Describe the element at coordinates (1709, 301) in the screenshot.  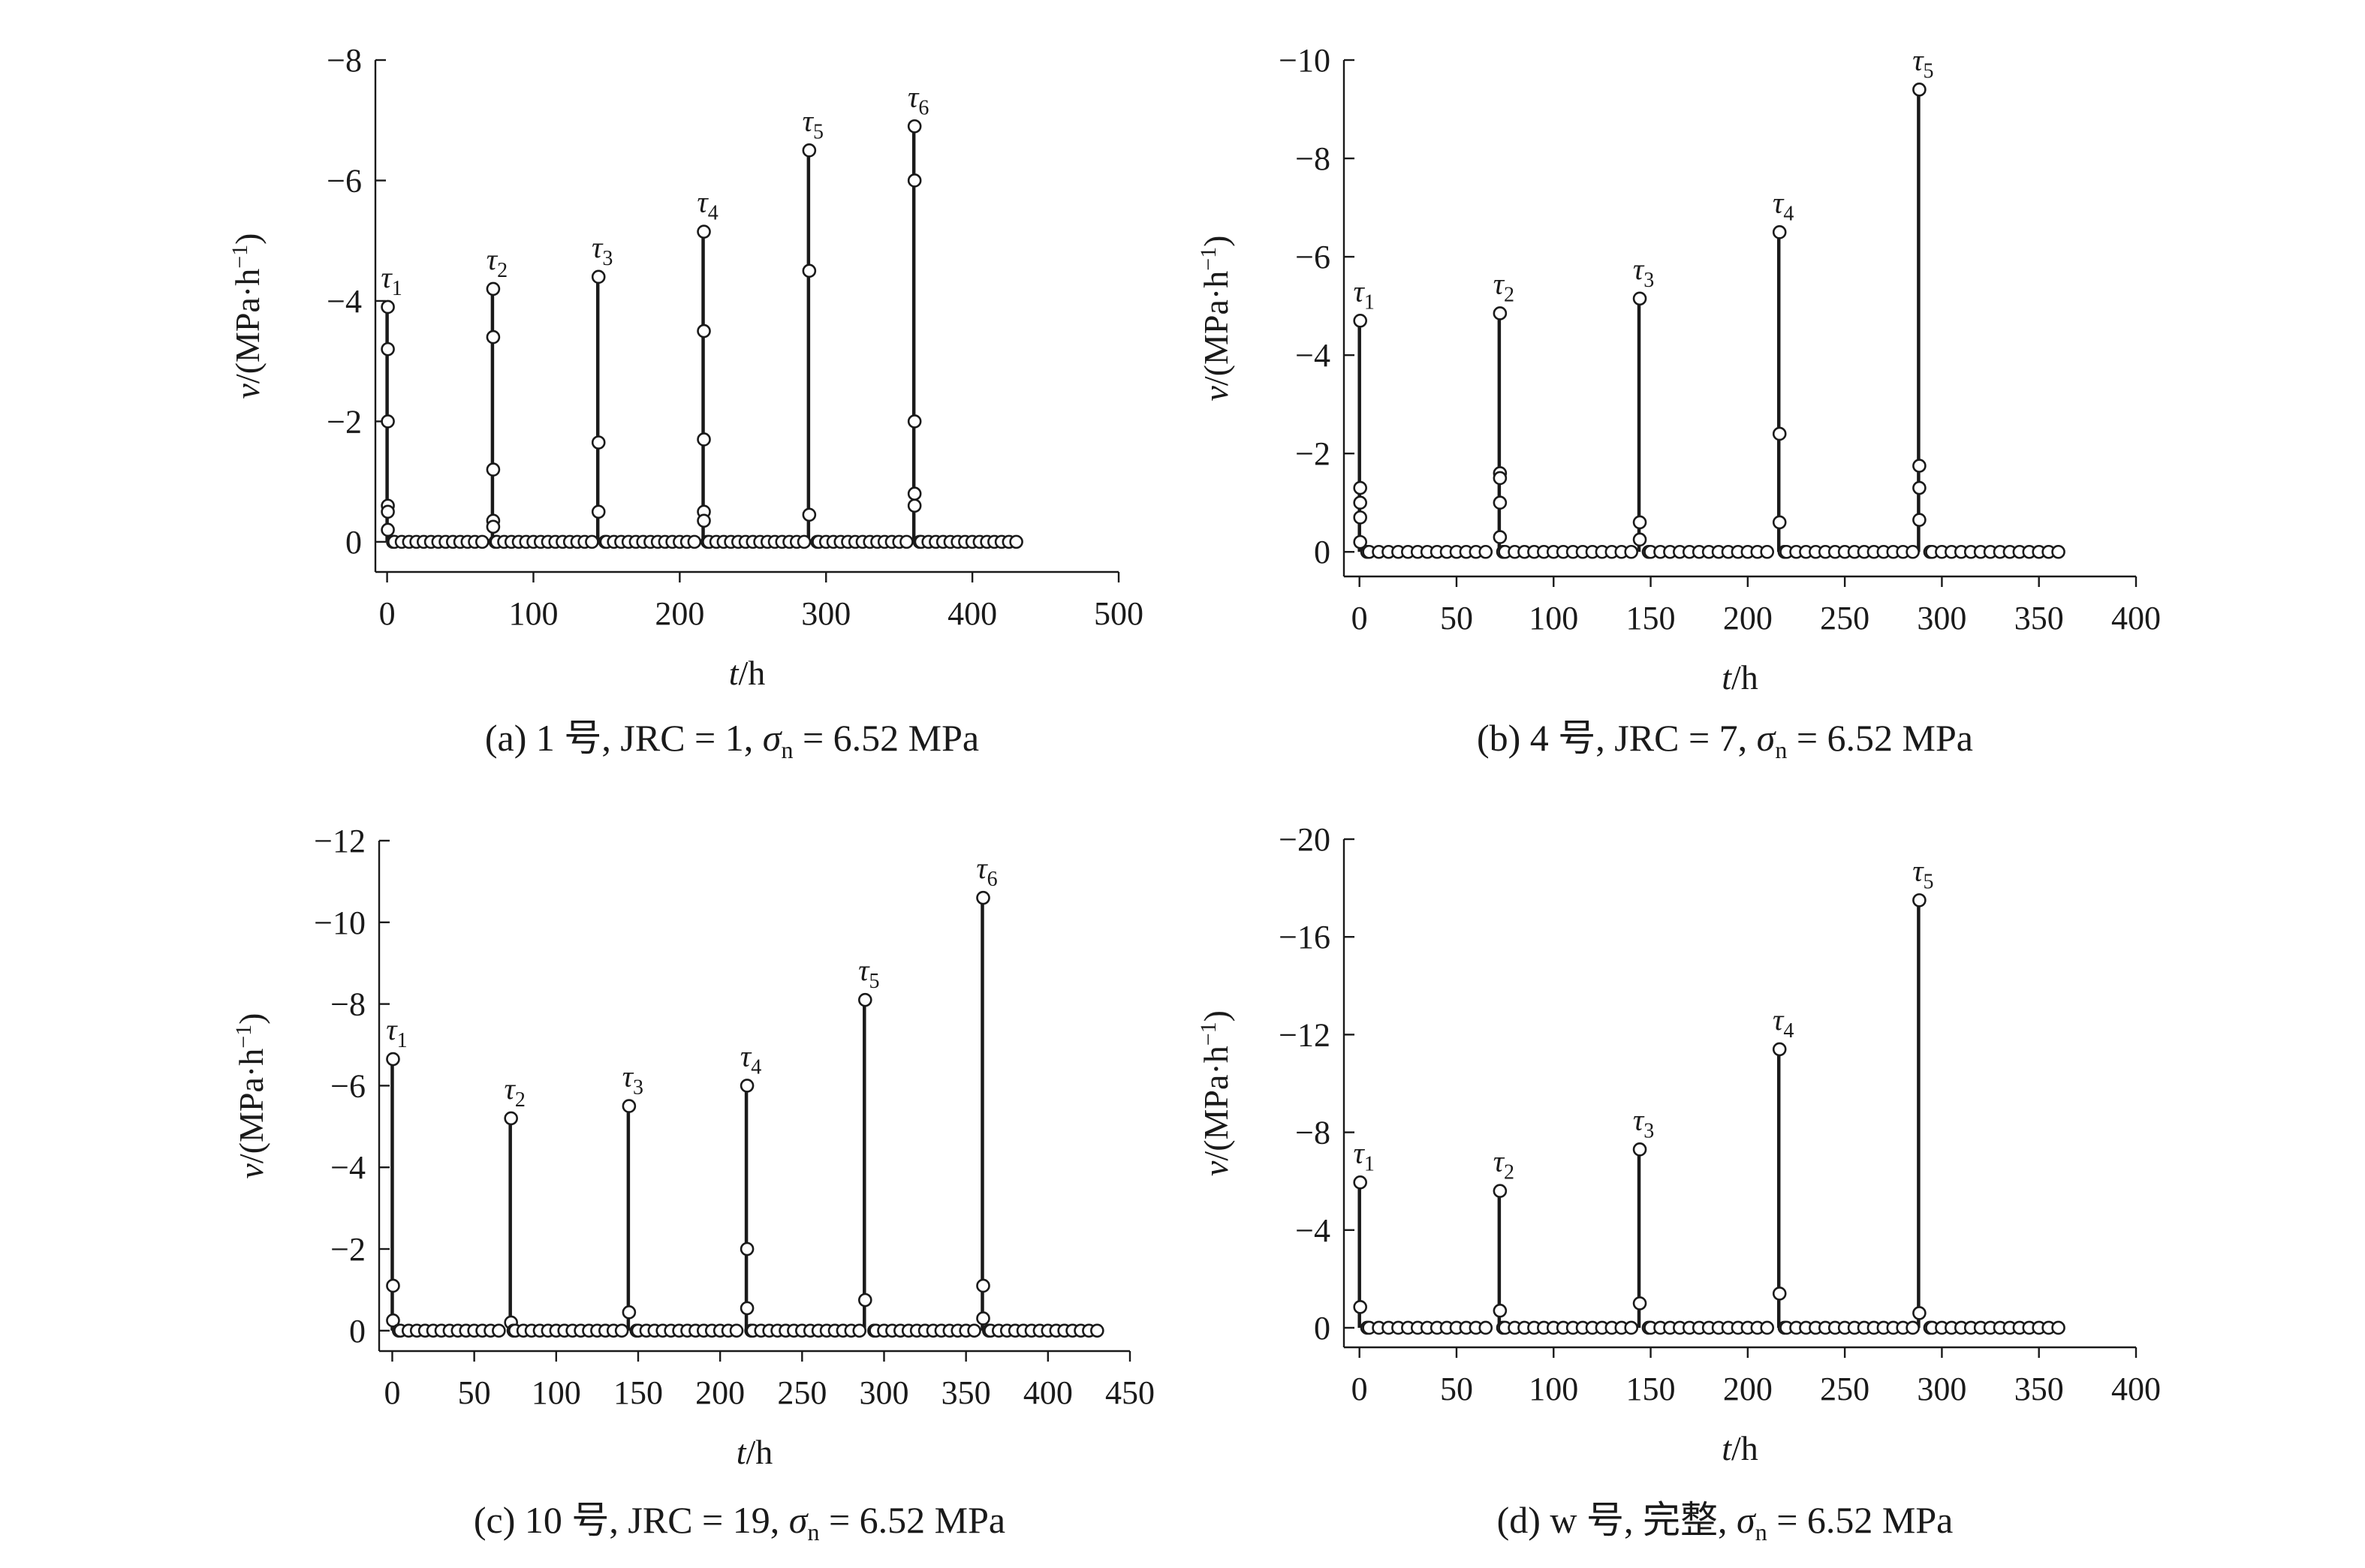
I see `series-creep-rate: τ1 τ2 τ3 τ4 τ5` at that location.